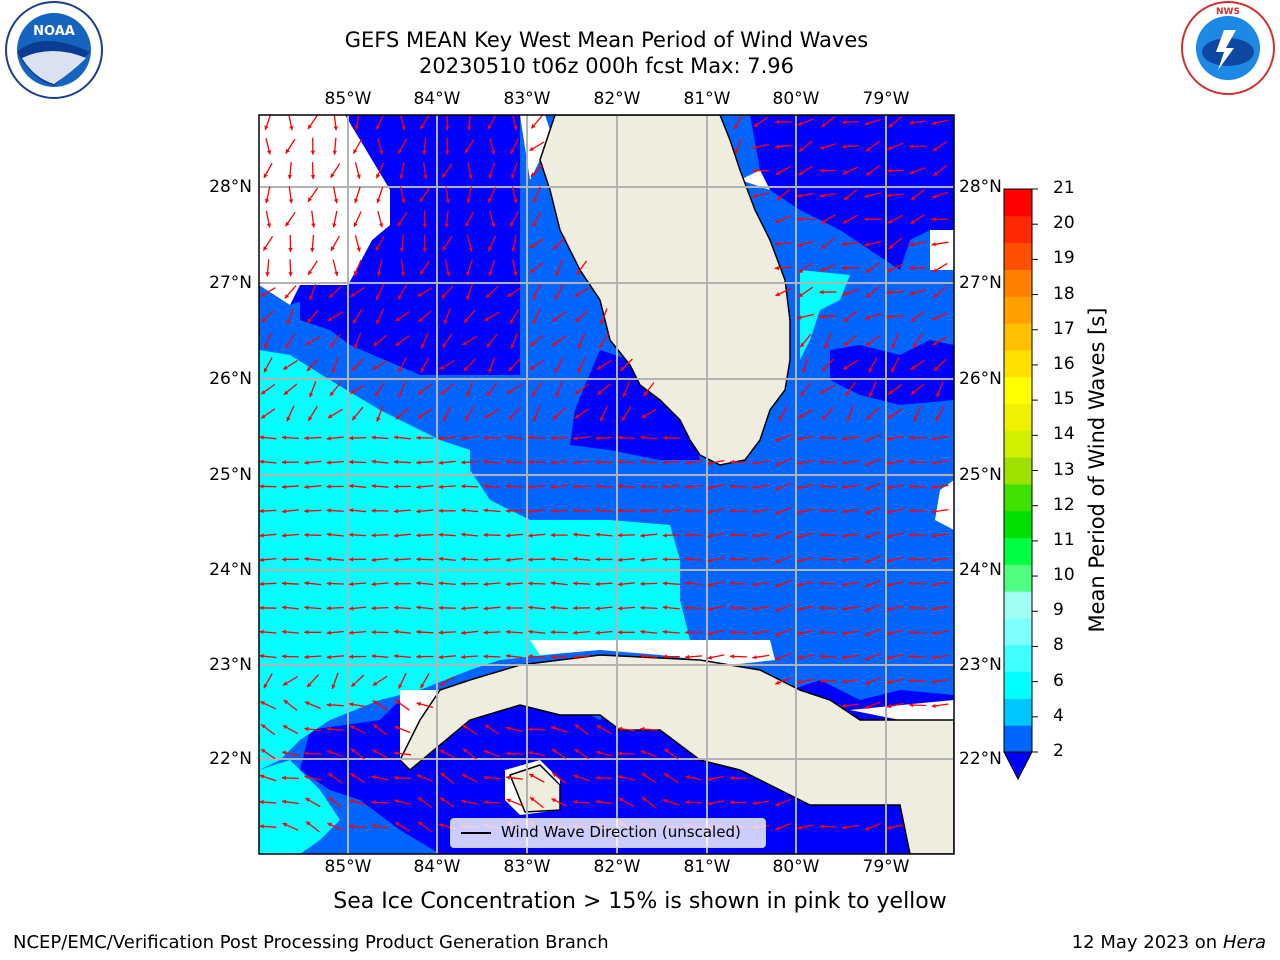 The height and width of the screenshot is (960, 1280). I want to click on legend-line-icon, so click(476, 833).